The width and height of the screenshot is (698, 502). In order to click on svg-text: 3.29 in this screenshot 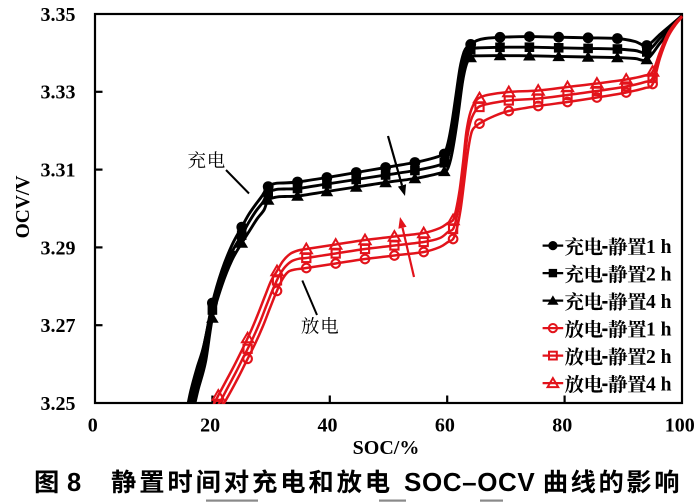, I will do `click(58, 248)`.